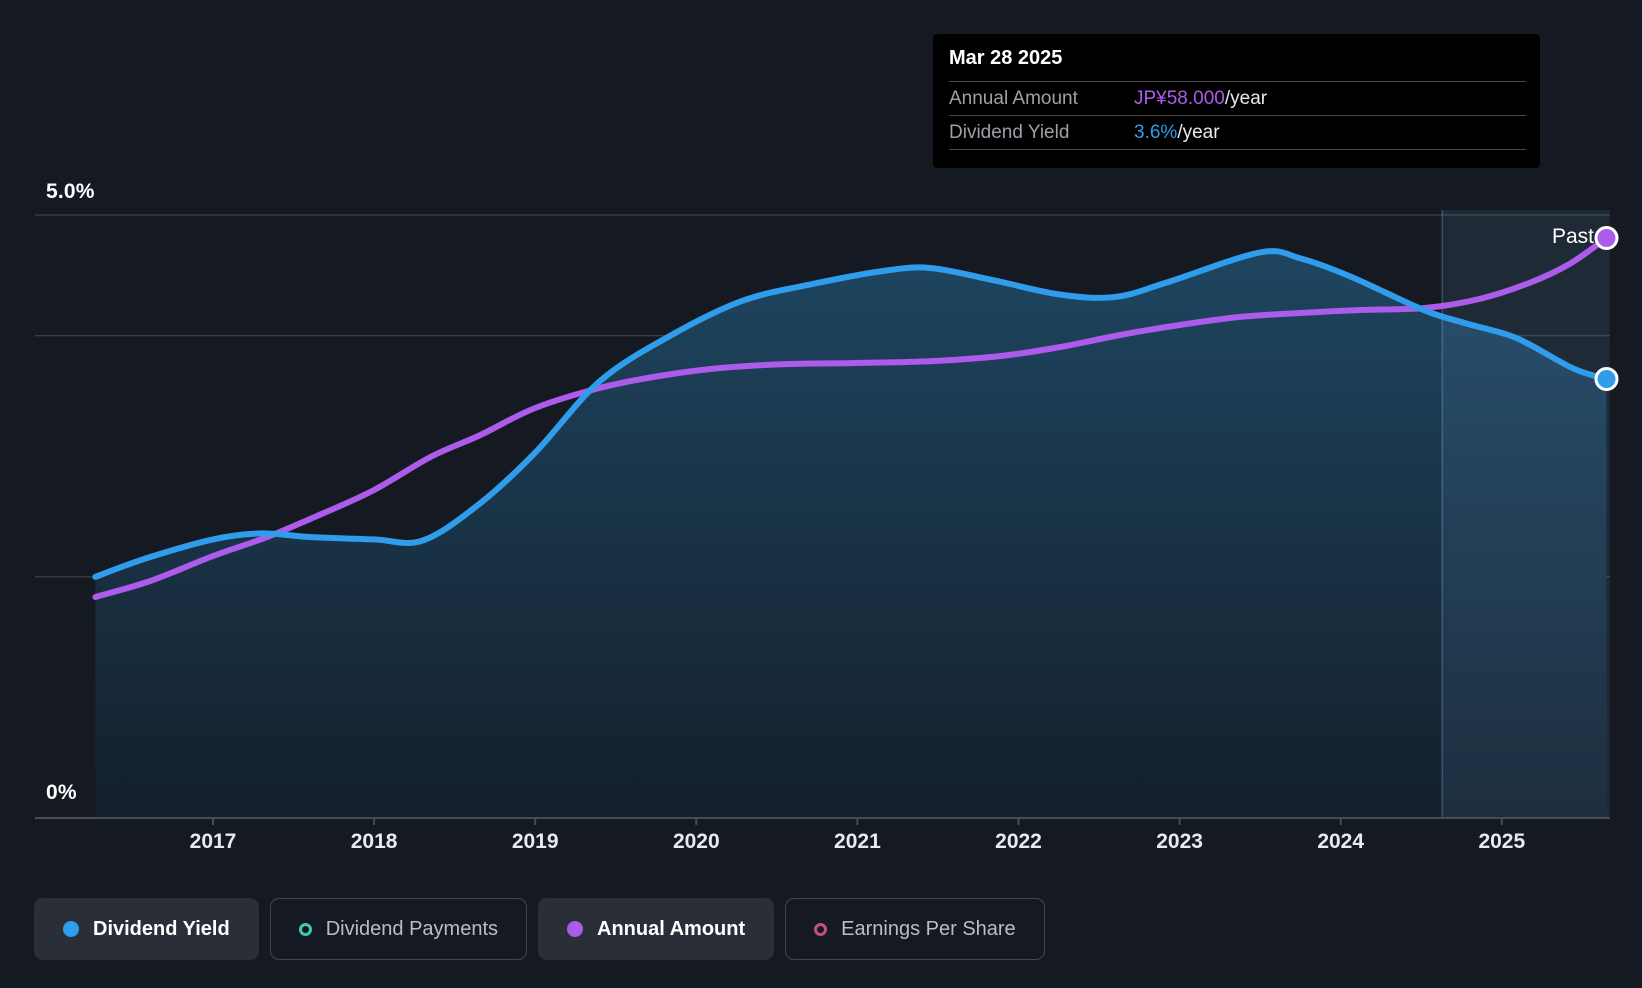 This screenshot has width=1642, height=988. Describe the element at coordinates (1237, 132) in the screenshot. I see `tooltip-row-dividend-yield: Dividend Yield 3.6%/year` at that location.